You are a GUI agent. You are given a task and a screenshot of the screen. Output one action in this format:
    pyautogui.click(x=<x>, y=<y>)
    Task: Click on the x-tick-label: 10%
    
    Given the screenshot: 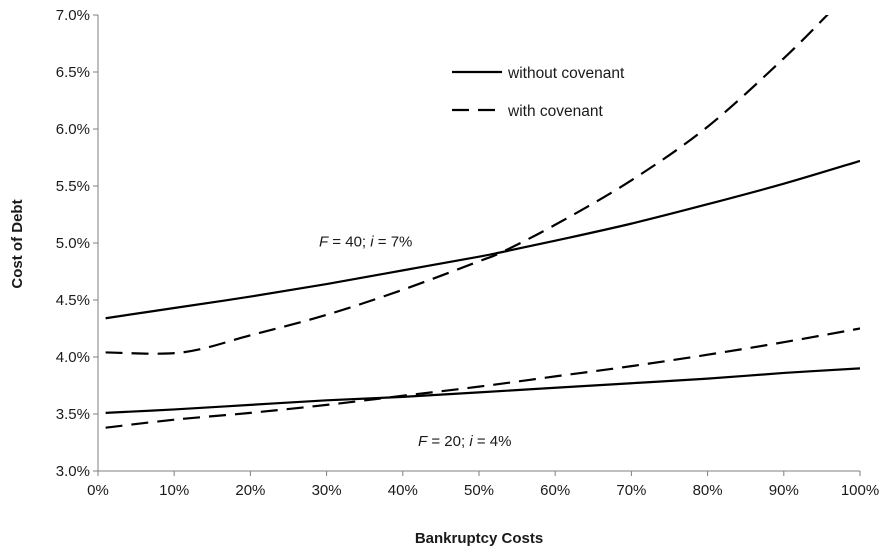 What is the action you would take?
    pyautogui.click(x=174, y=490)
    